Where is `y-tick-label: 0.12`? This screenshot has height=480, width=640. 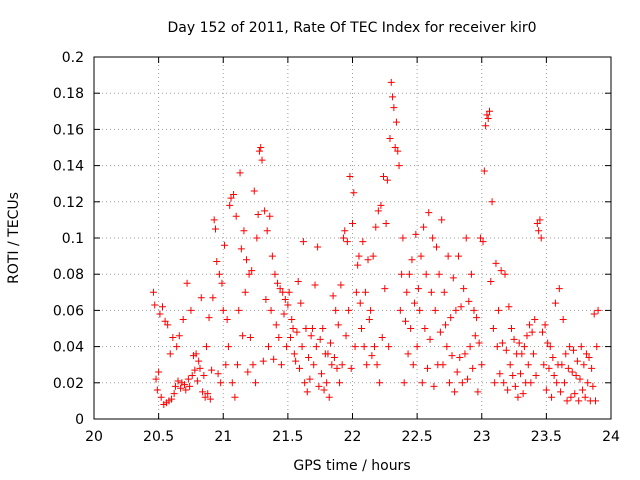
y-tick-label: 0.12 is located at coordinates (68, 203).